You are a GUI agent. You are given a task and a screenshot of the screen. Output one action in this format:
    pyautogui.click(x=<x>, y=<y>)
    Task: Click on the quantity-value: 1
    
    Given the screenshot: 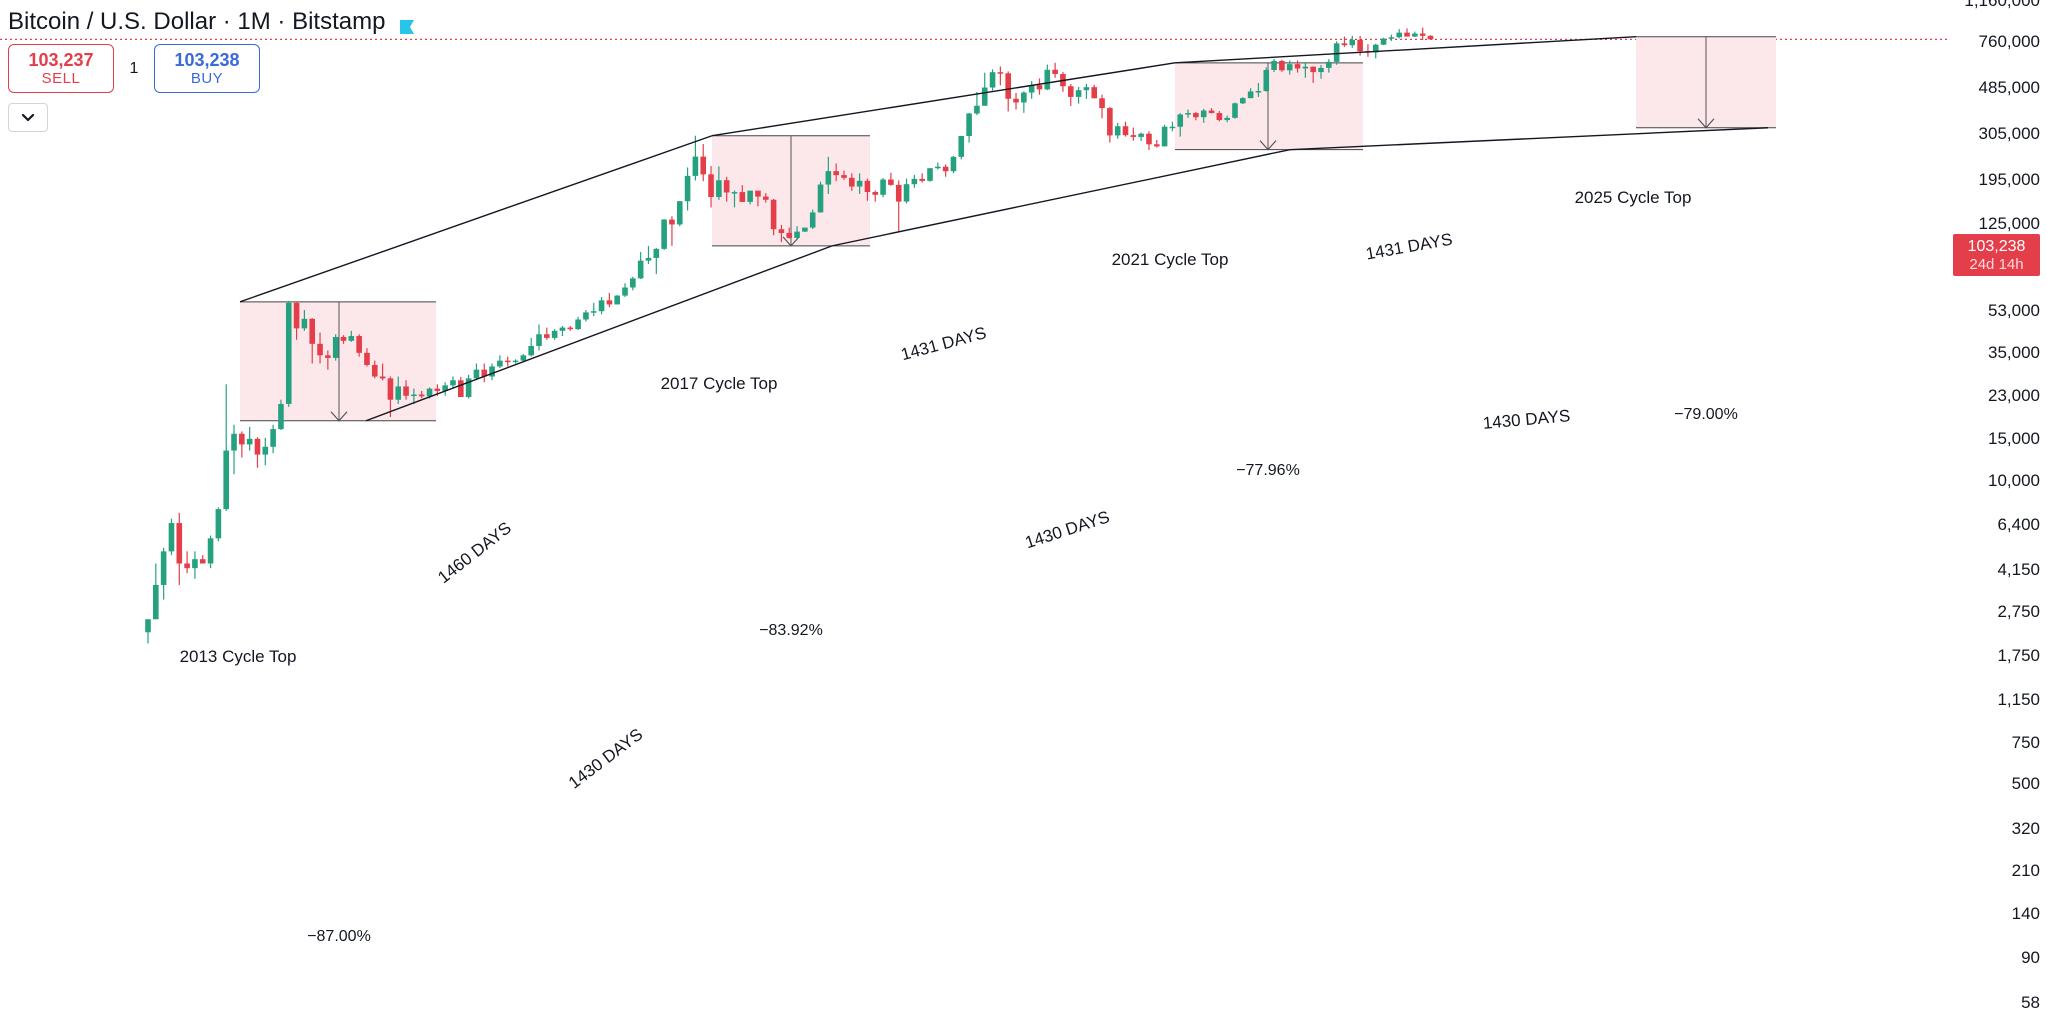 What is the action you would take?
    pyautogui.click(x=134, y=68)
    